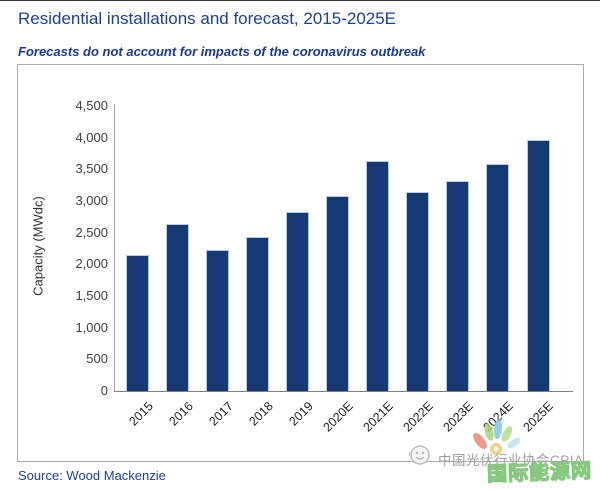 The height and width of the screenshot is (489, 600). Describe the element at coordinates (458, 285) in the screenshot. I see `bar-2023E` at that location.